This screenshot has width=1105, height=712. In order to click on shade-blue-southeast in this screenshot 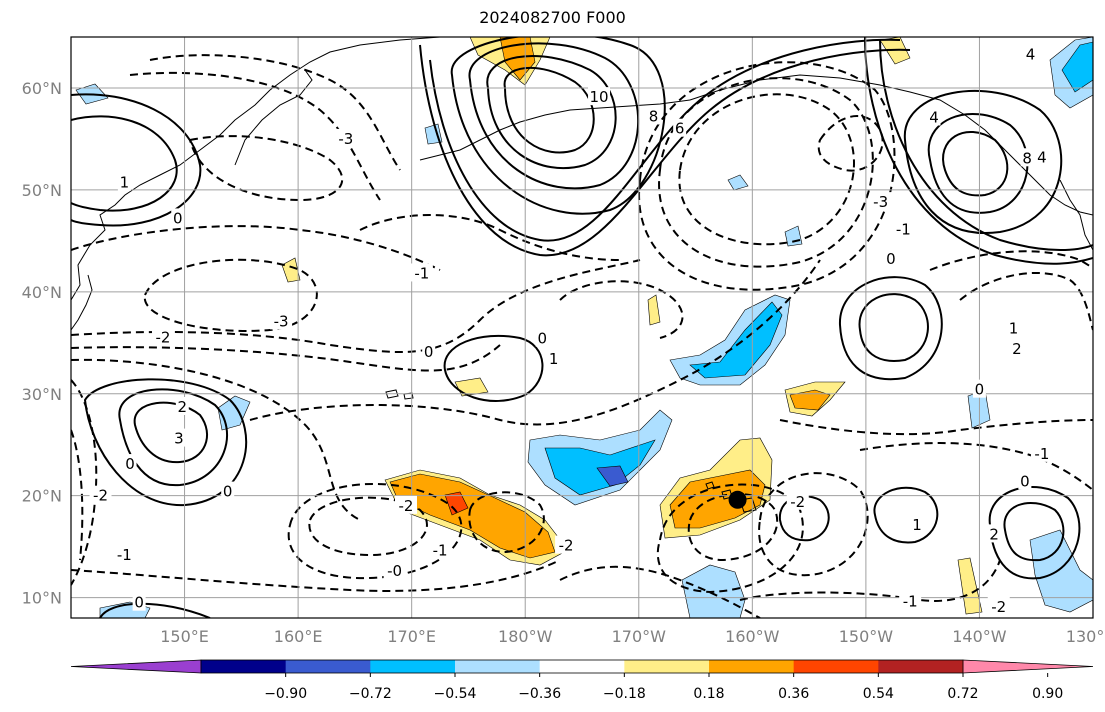, I will do `click(1061, 571)`.